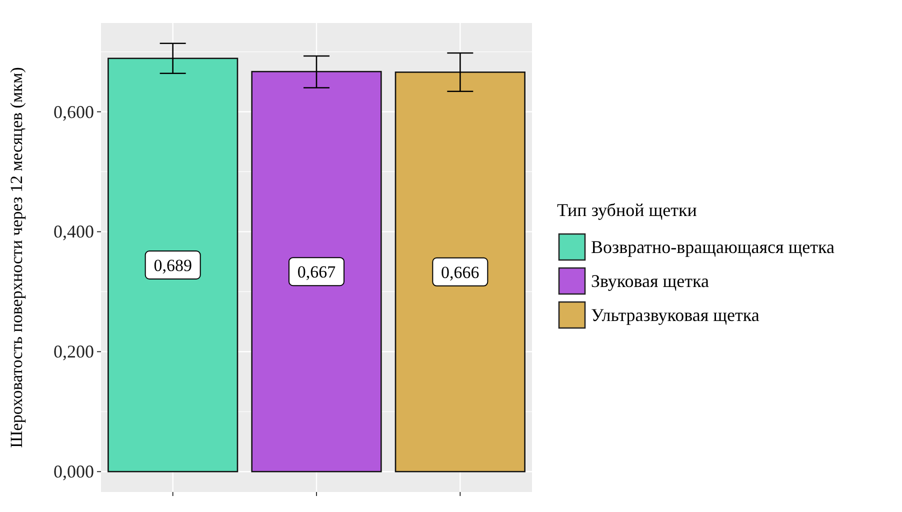  What do you see at coordinates (627, 210) in the screenshot?
I see `legend-title: Тип зубной щетки` at bounding box center [627, 210].